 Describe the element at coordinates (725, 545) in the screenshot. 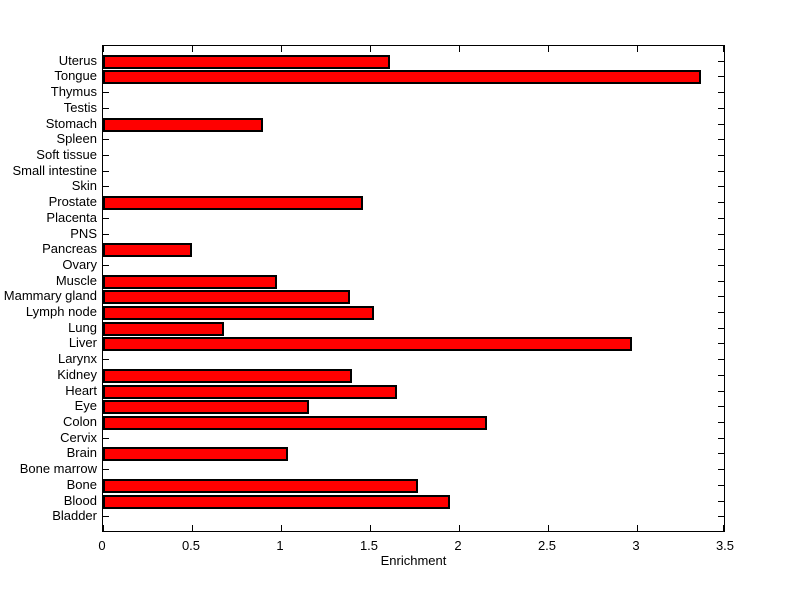

I see `x-tick-label-3.5: 3.5` at that location.